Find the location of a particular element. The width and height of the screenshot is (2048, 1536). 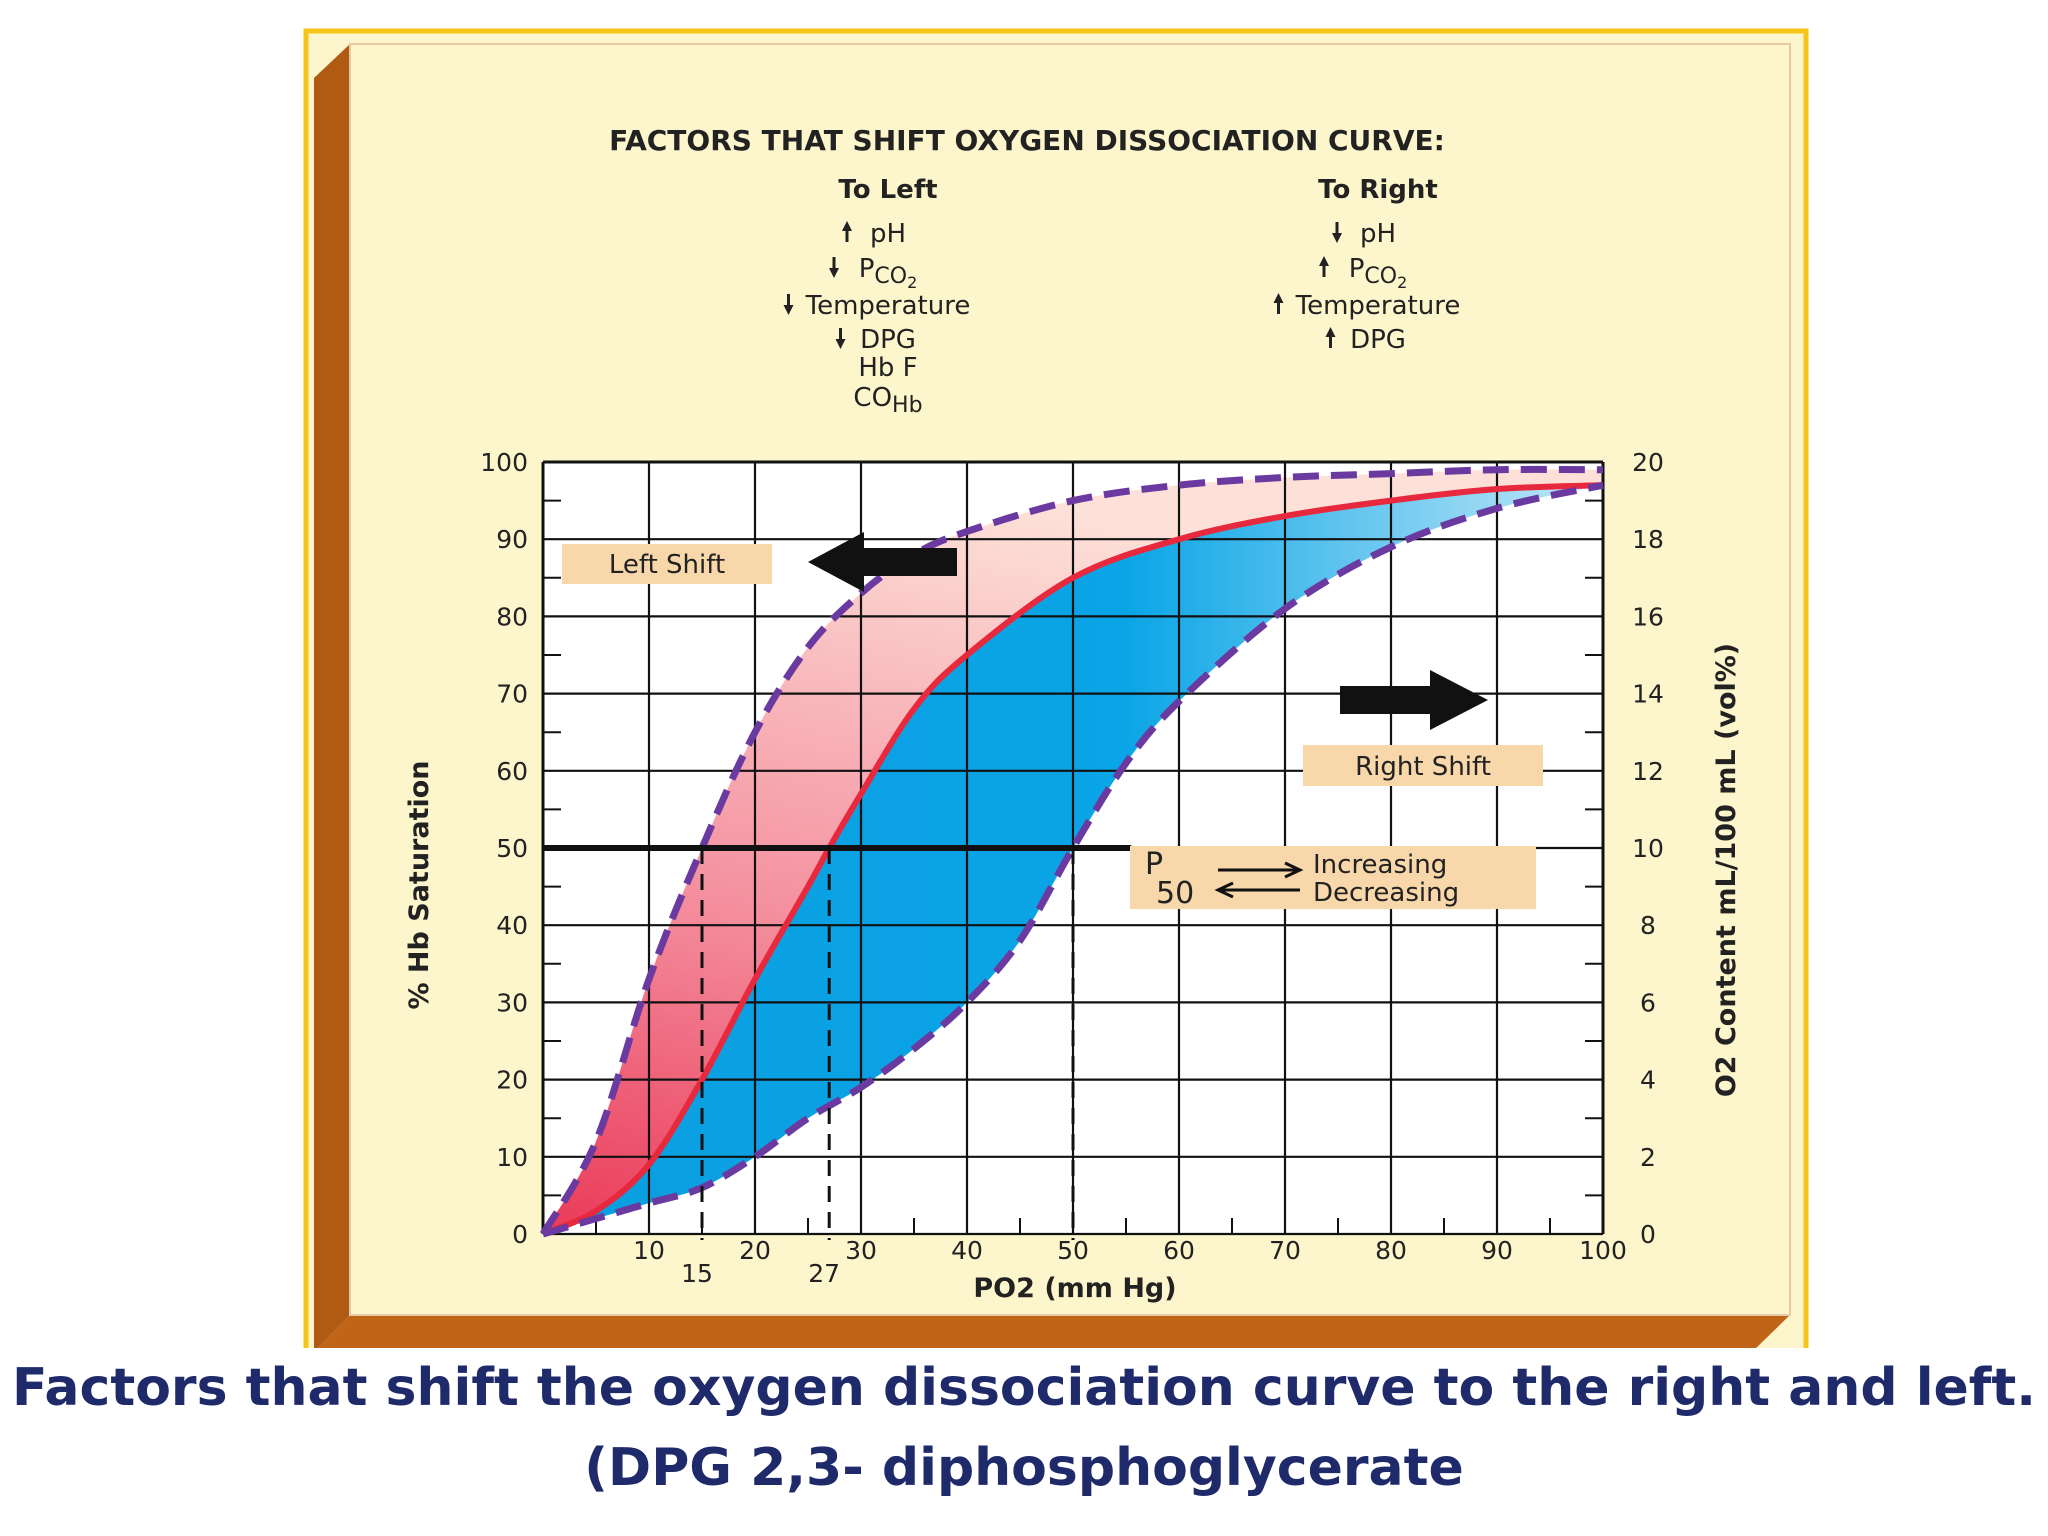

caption-line-2: (DPG 2,3- diphosphoglycerate is located at coordinates (1024, 1468).